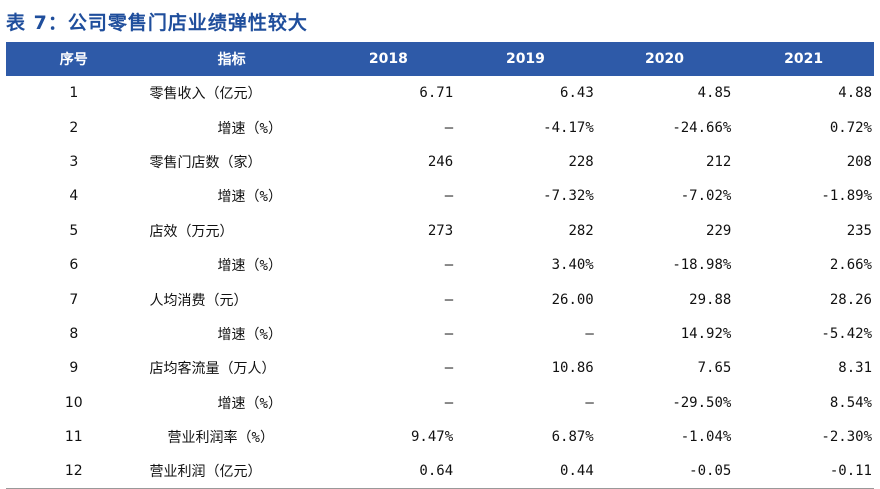 This screenshot has width=880, height=489. What do you see at coordinates (74, 230) in the screenshot?
I see `row-index-cell: 5` at bounding box center [74, 230].